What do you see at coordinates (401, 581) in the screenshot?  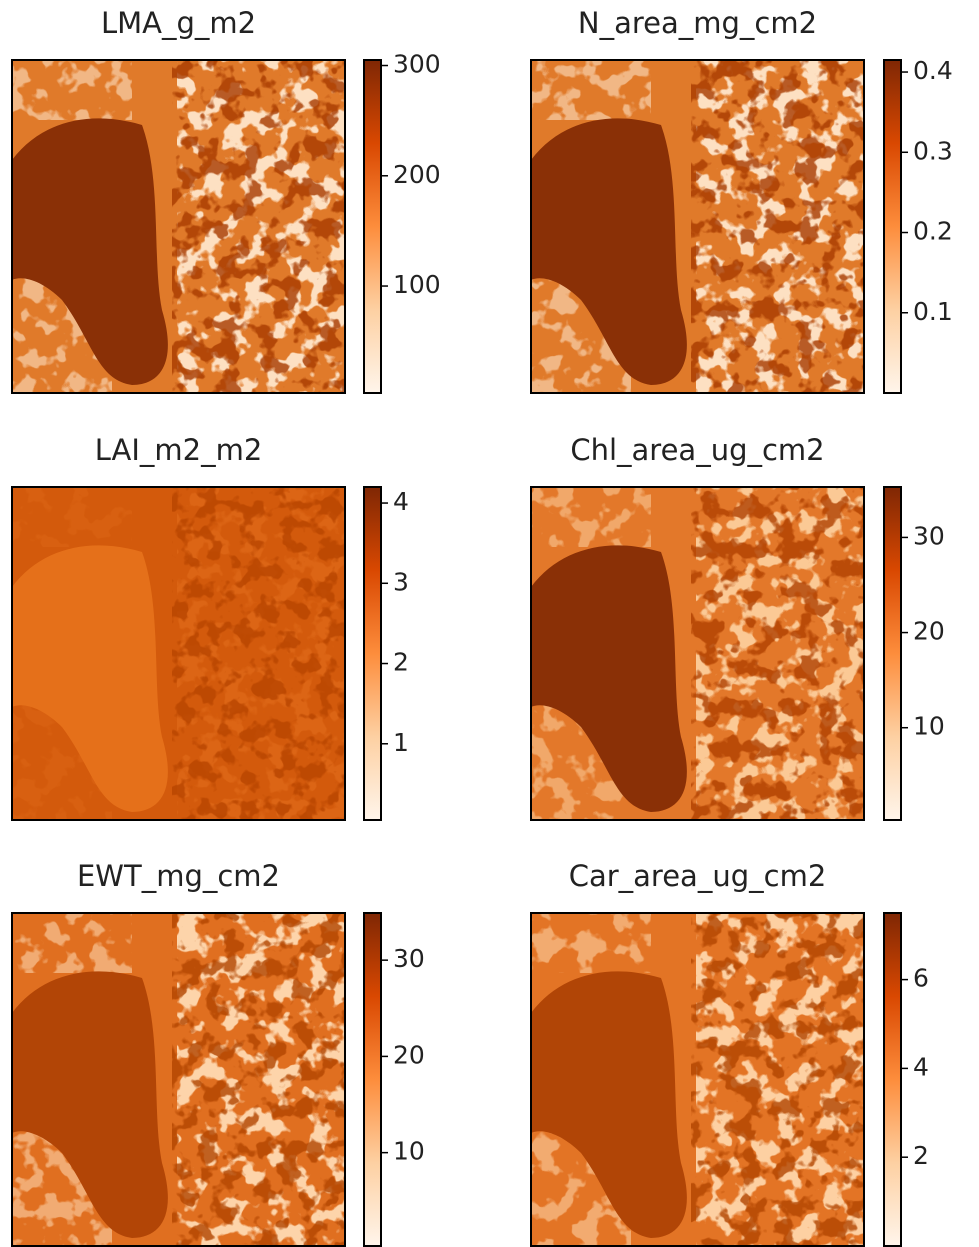 I see `colorbar-tick-label: 3` at bounding box center [401, 581].